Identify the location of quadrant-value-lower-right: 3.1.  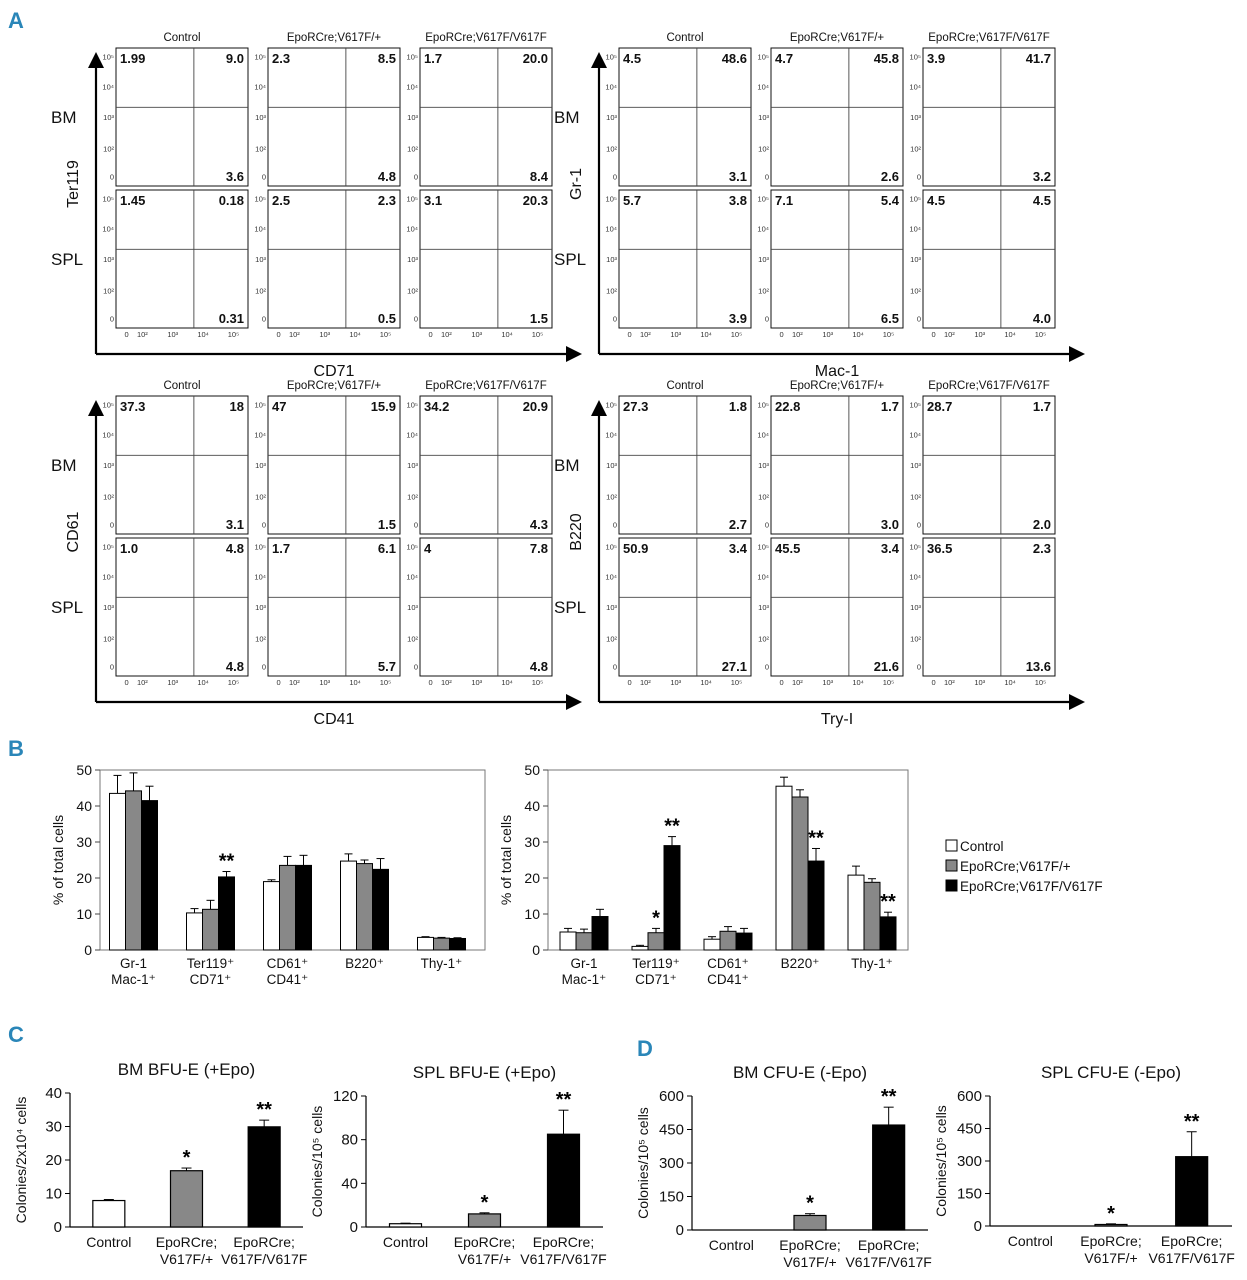
(738, 176).